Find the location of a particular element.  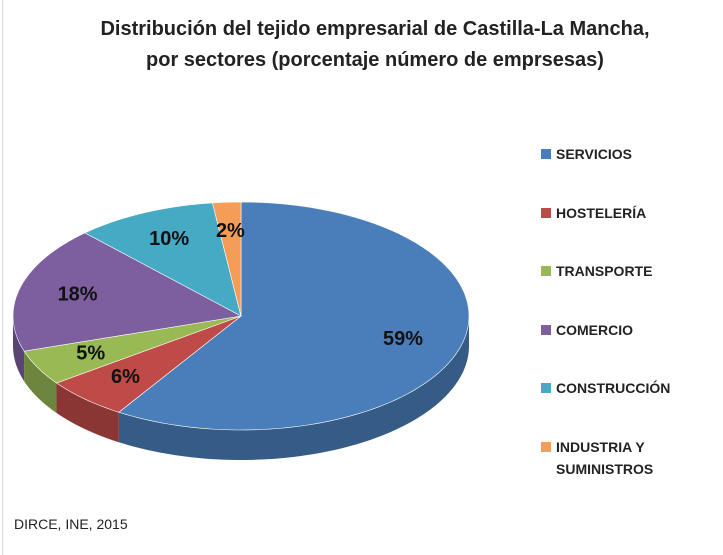

data-label: 5% is located at coordinates (90, 354).